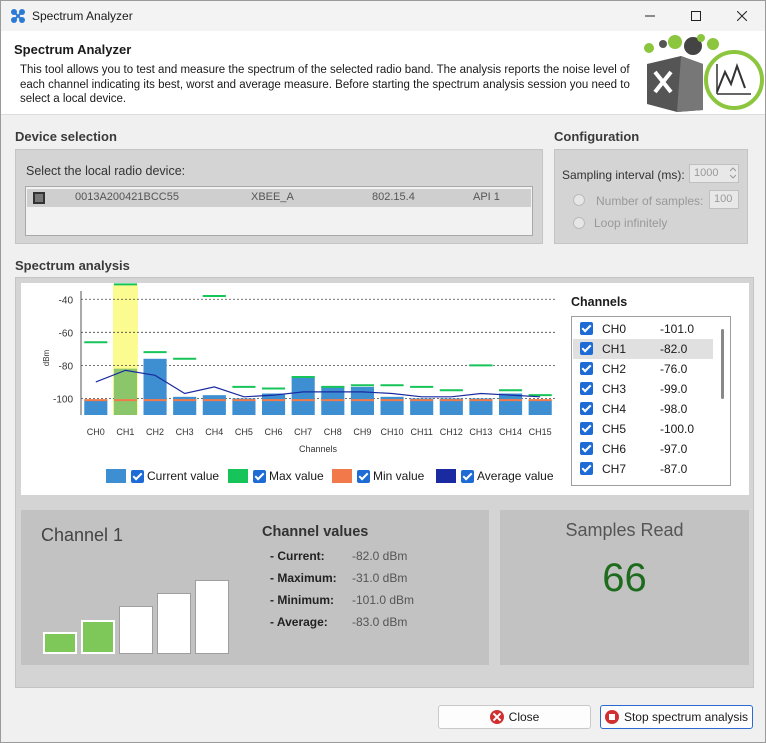  Describe the element at coordinates (674, 469) in the screenshot. I see `channel-value: -87.0` at that location.